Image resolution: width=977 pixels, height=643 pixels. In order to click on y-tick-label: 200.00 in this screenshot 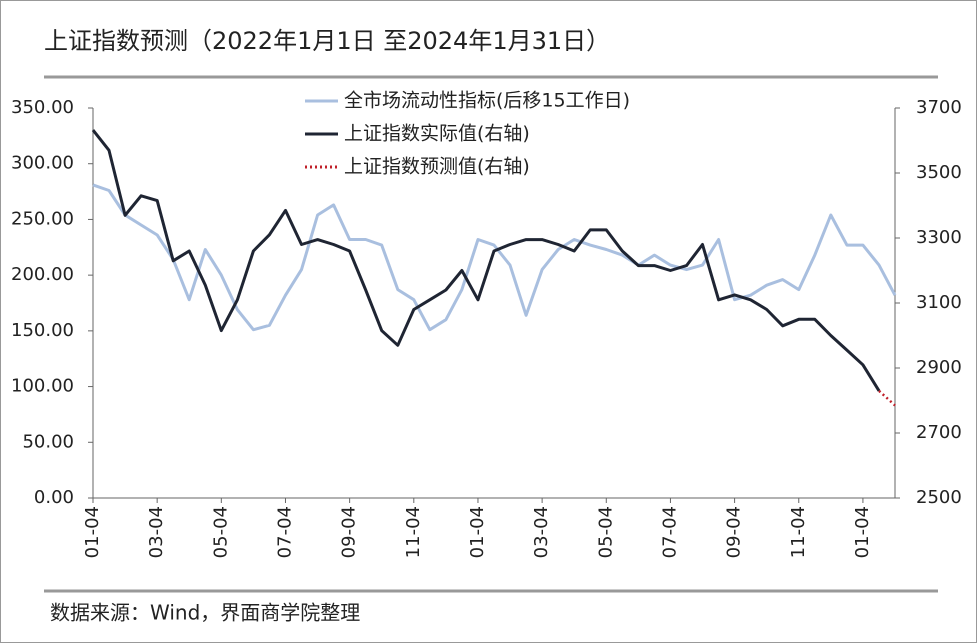, I will do `click(42, 274)`.